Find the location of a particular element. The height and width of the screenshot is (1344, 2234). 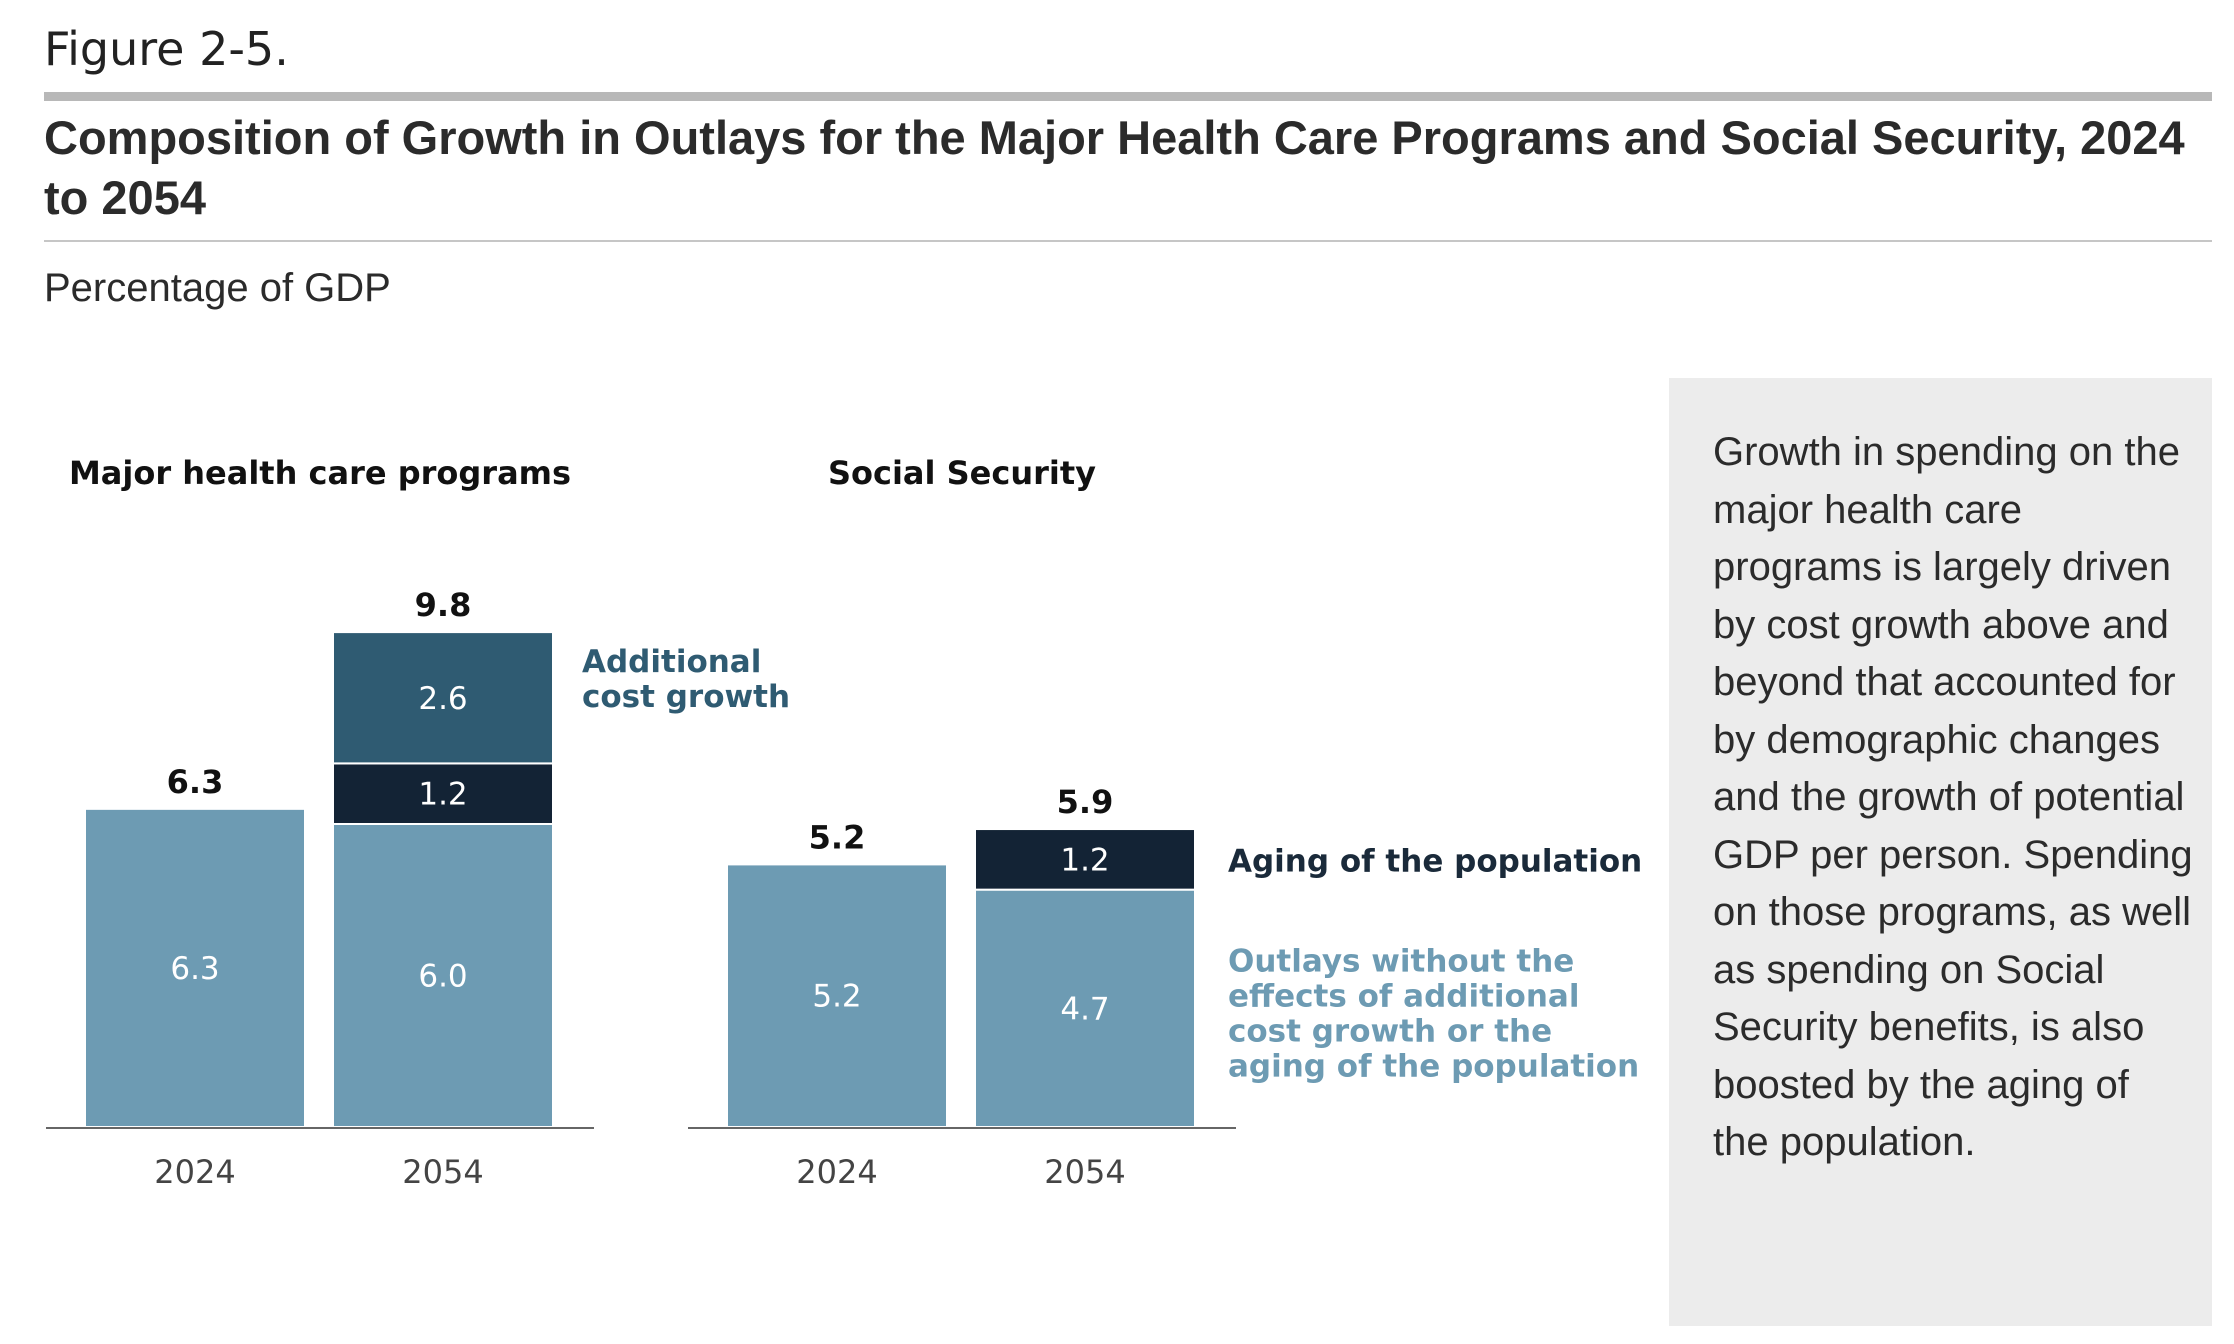

social-security-value-label-2054-outlays: 4.7 is located at coordinates (1084, 1009).